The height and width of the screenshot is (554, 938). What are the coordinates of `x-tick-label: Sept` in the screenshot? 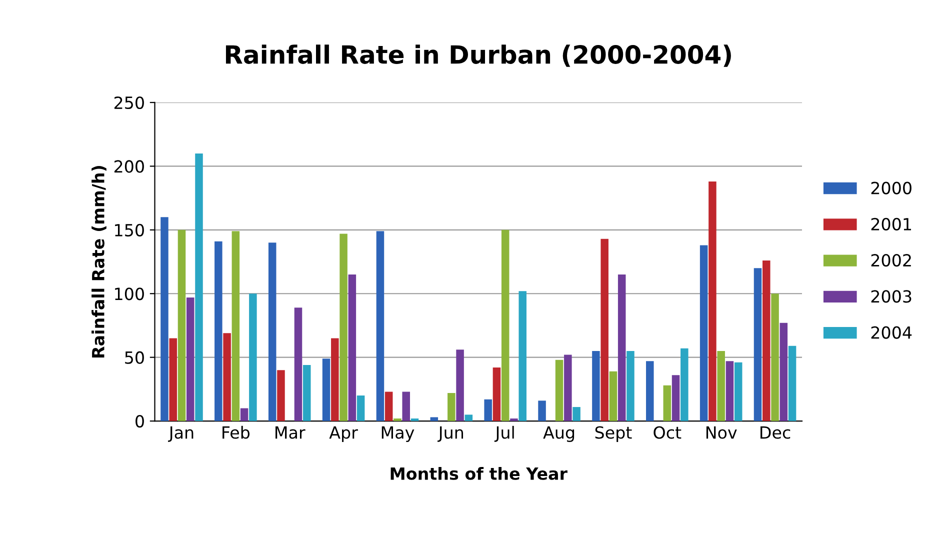 It's located at (613, 434).